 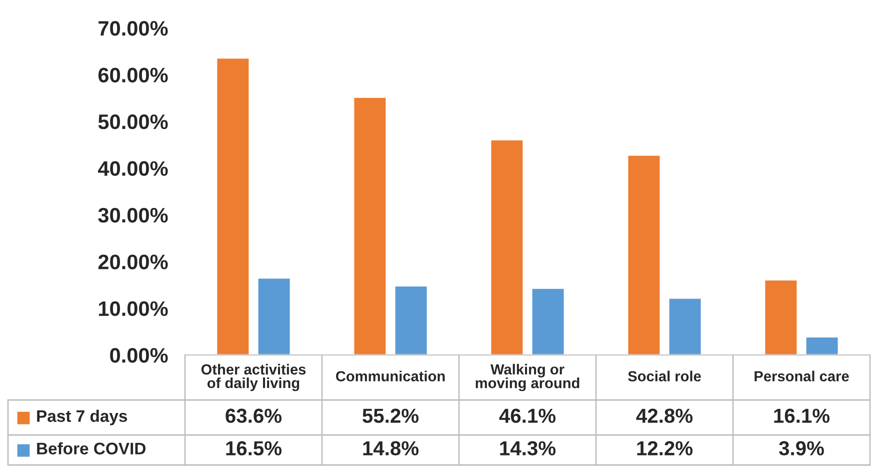 I want to click on data-label: 42.8%, so click(x=664, y=415).